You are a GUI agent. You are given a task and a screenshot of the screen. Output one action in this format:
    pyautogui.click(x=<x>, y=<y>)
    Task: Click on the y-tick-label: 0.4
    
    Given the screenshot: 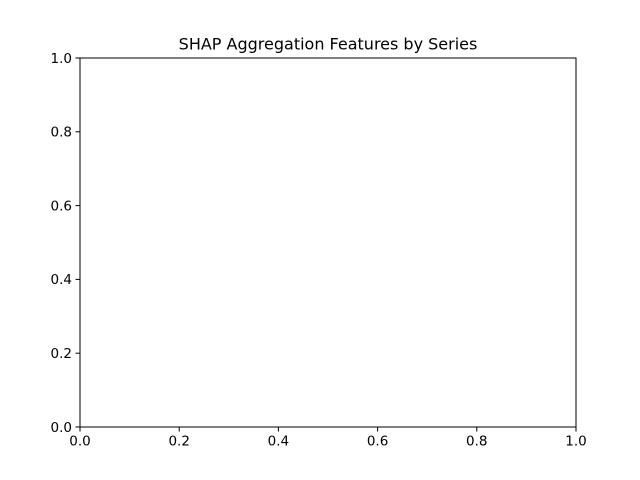 What is the action you would take?
    pyautogui.click(x=61, y=280)
    